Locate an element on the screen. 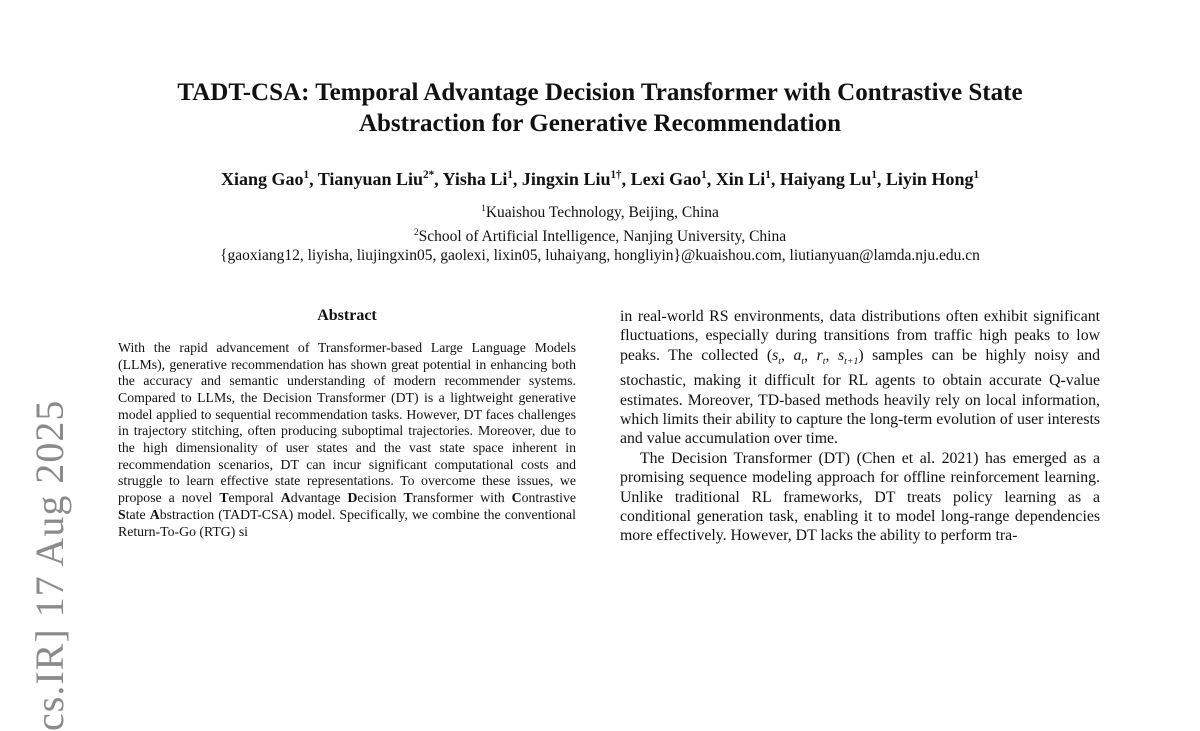 The image size is (1200, 731). affiliation-line: 1Kuaishou Technology, Beijing, China is located at coordinates (600, 212).